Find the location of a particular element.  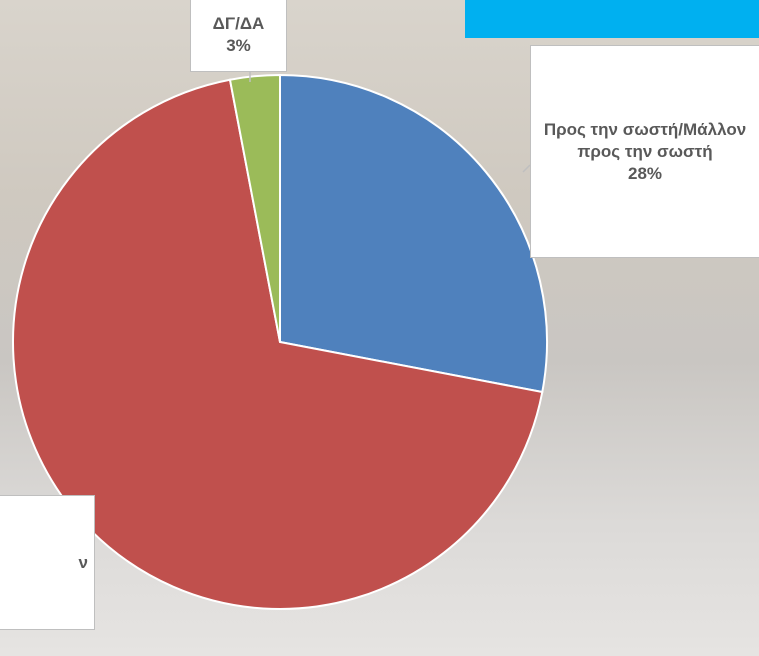

category-label: ν is located at coordinates (83, 562).